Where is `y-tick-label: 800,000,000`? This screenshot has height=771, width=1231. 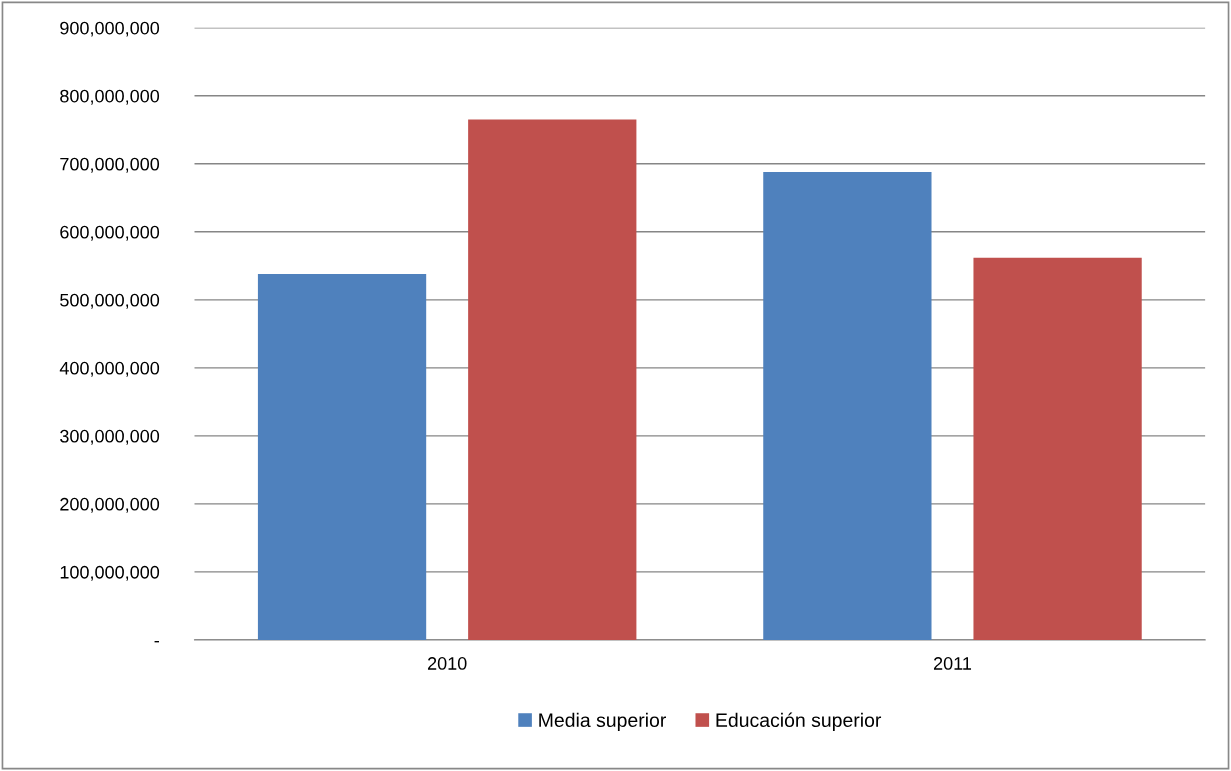
y-tick-label: 800,000,000 is located at coordinates (110, 97).